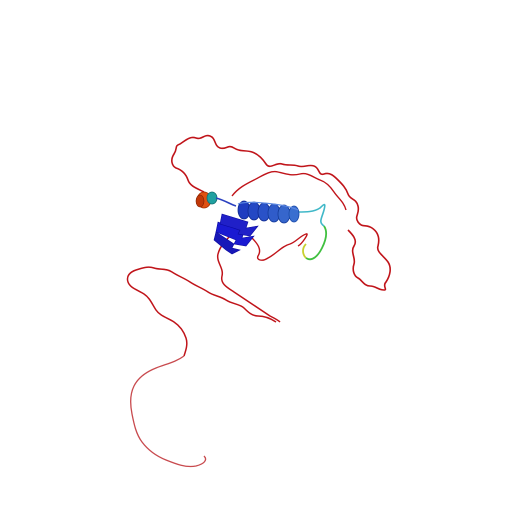  What do you see at coordinates (206, 200) in the screenshot?
I see `short-helix` at bounding box center [206, 200].